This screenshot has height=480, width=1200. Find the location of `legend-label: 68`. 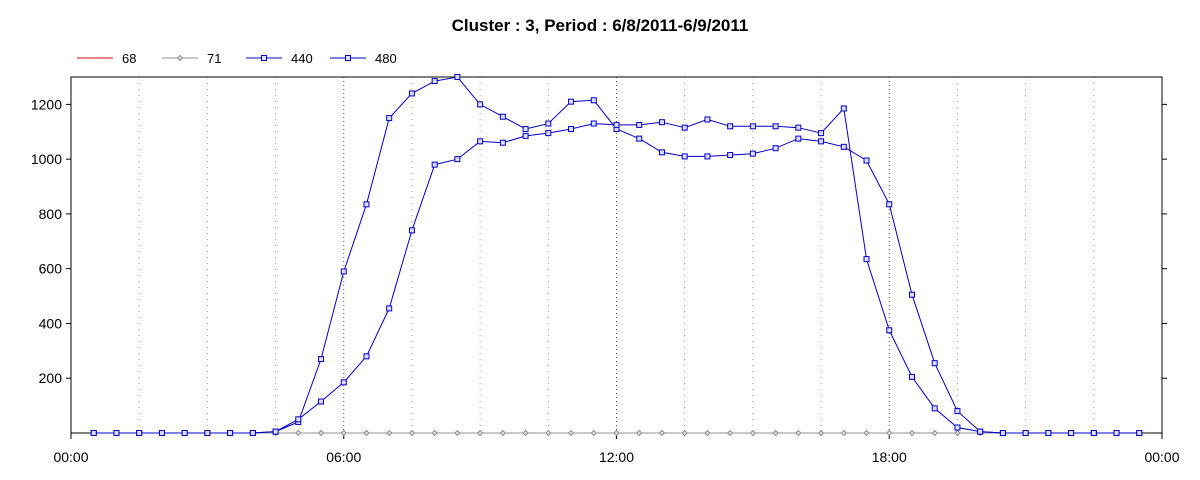

legend-label: 68 is located at coordinates (129, 58).